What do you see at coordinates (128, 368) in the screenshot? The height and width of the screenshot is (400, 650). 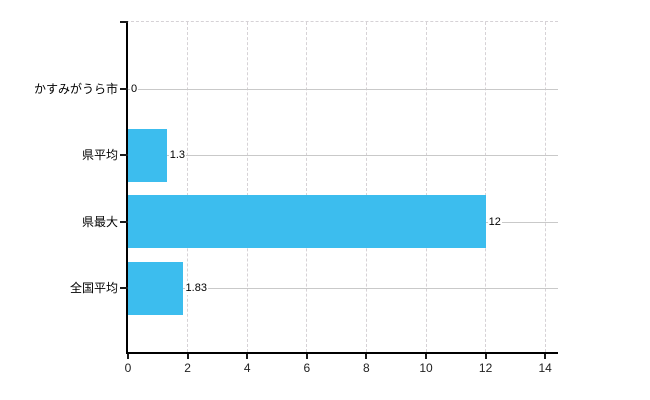 I see `x-tick-label: 0` at bounding box center [128, 368].